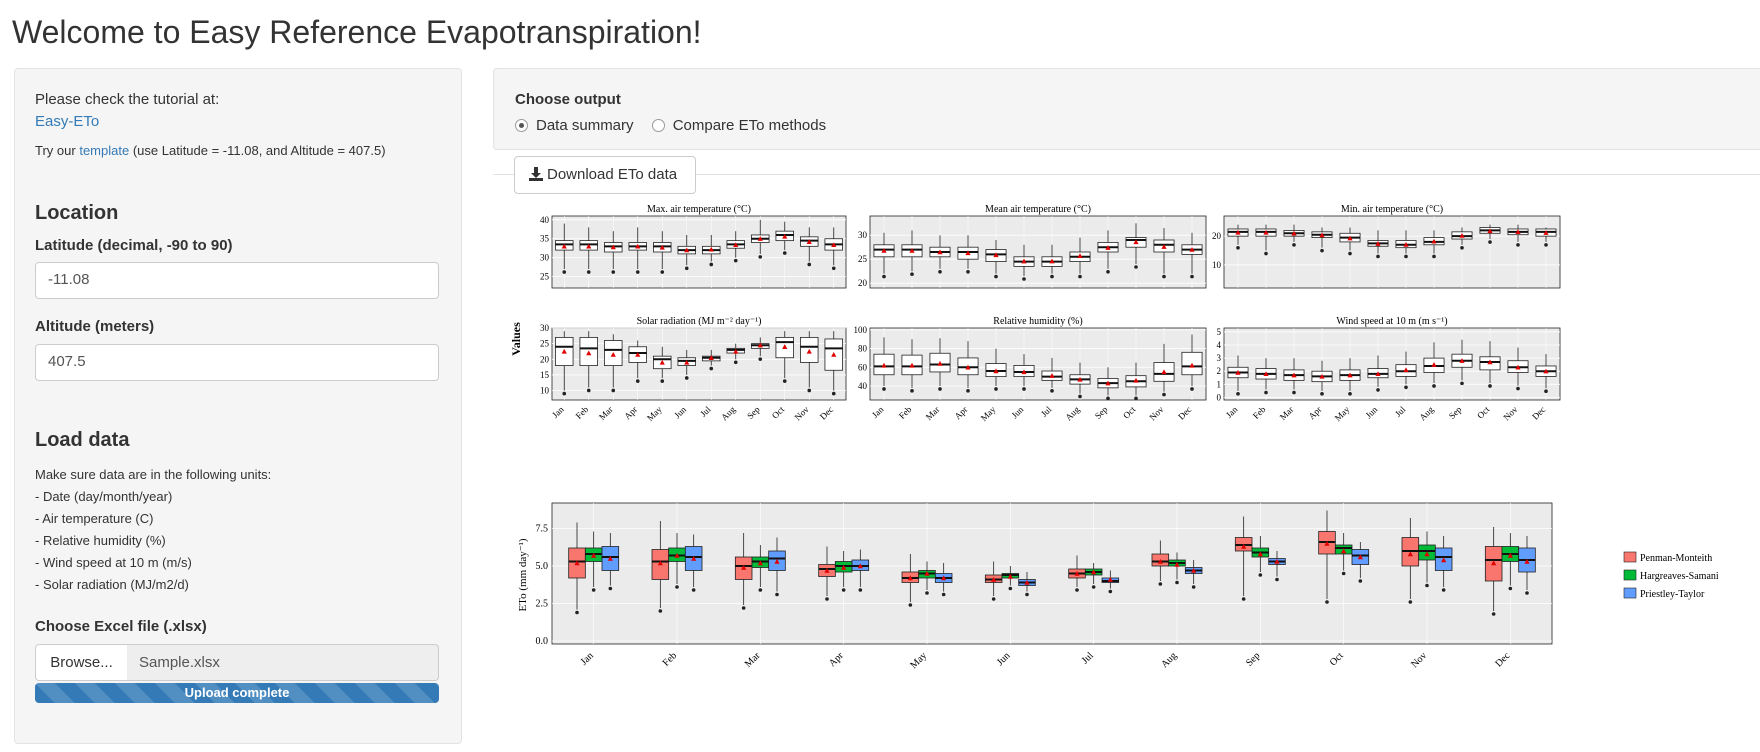 The image size is (1760, 752). What do you see at coordinates (127, 99) in the screenshot?
I see `tutorial-text: Please check the tutorial at:` at bounding box center [127, 99].